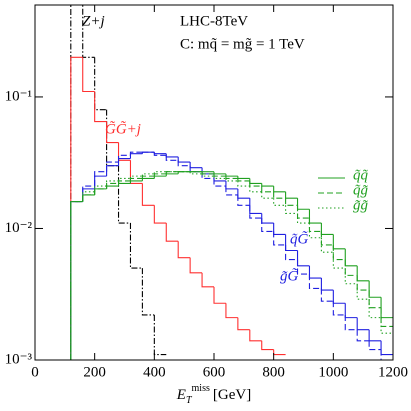 This screenshot has width=411, height=411. I want to click on x-tick-label: 800, so click(273, 372).